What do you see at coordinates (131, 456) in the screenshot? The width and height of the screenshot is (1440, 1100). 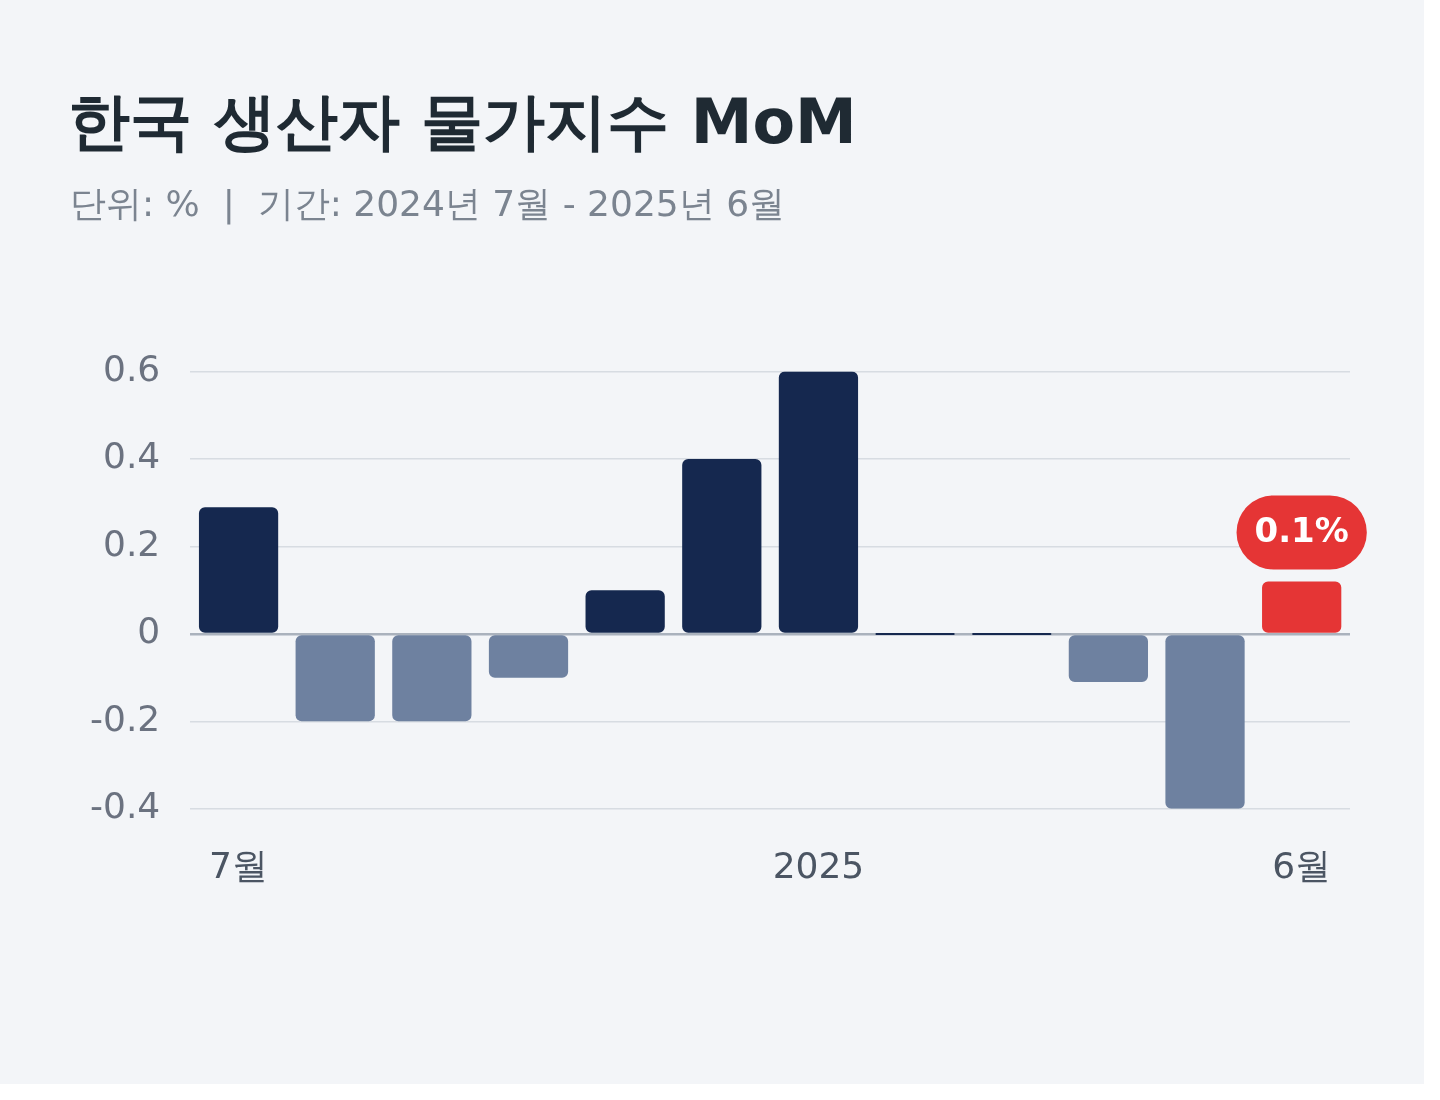 I see `y-tick-label: 0.4` at bounding box center [131, 456].